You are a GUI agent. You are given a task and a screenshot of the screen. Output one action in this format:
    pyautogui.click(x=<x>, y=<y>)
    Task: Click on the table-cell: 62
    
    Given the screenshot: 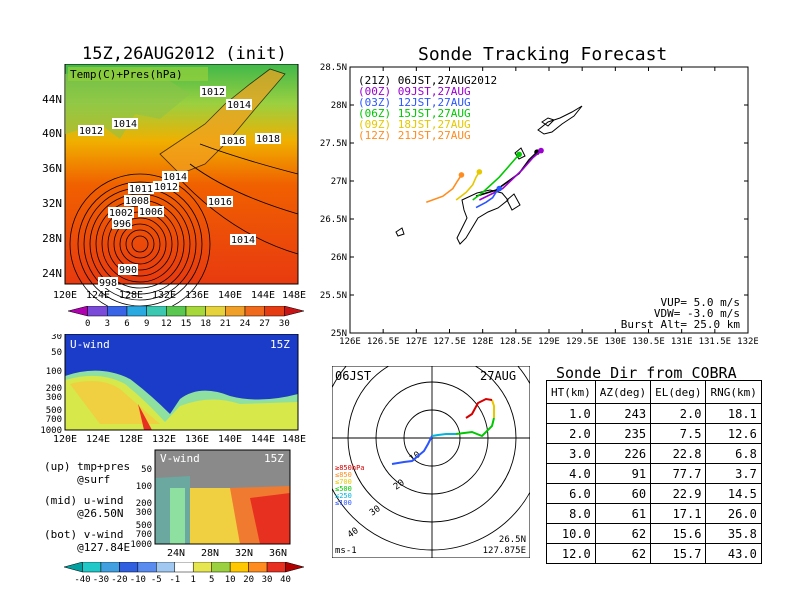 What is the action you would take?
    pyautogui.click(x=623, y=553)
    